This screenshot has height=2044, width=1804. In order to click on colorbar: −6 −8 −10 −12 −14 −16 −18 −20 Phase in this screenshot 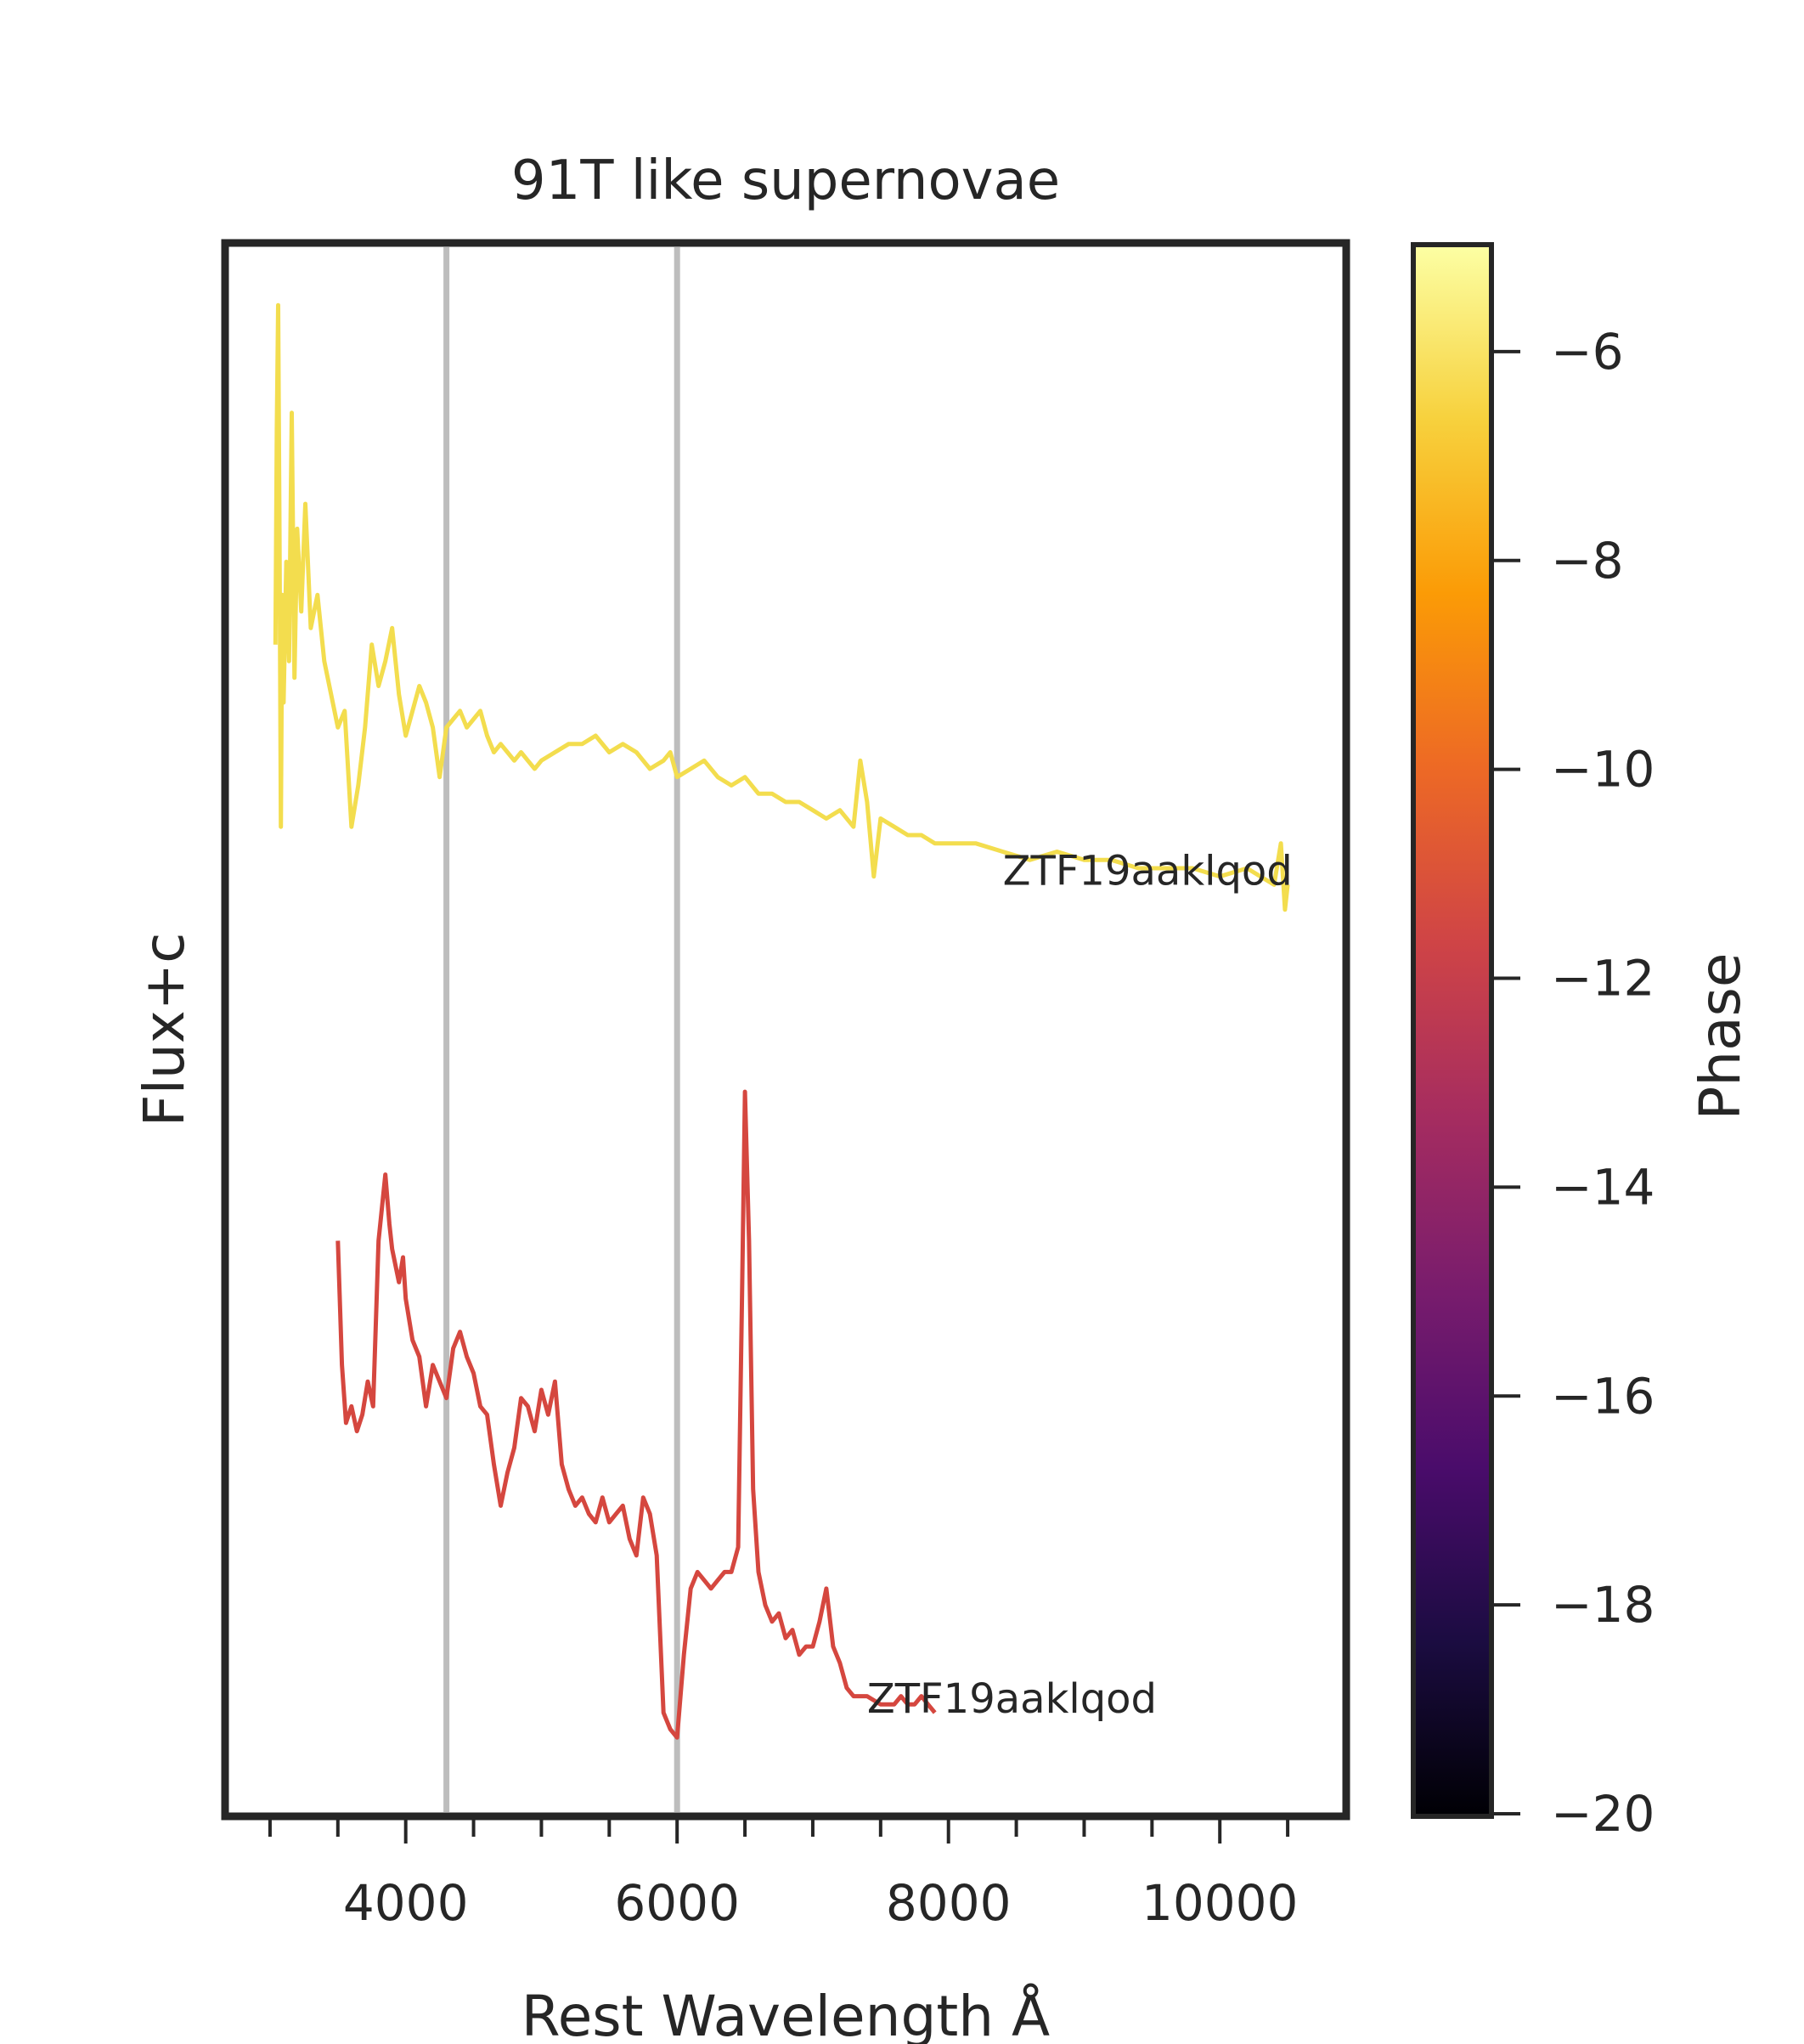, I will do `click(1582, 1042)`.